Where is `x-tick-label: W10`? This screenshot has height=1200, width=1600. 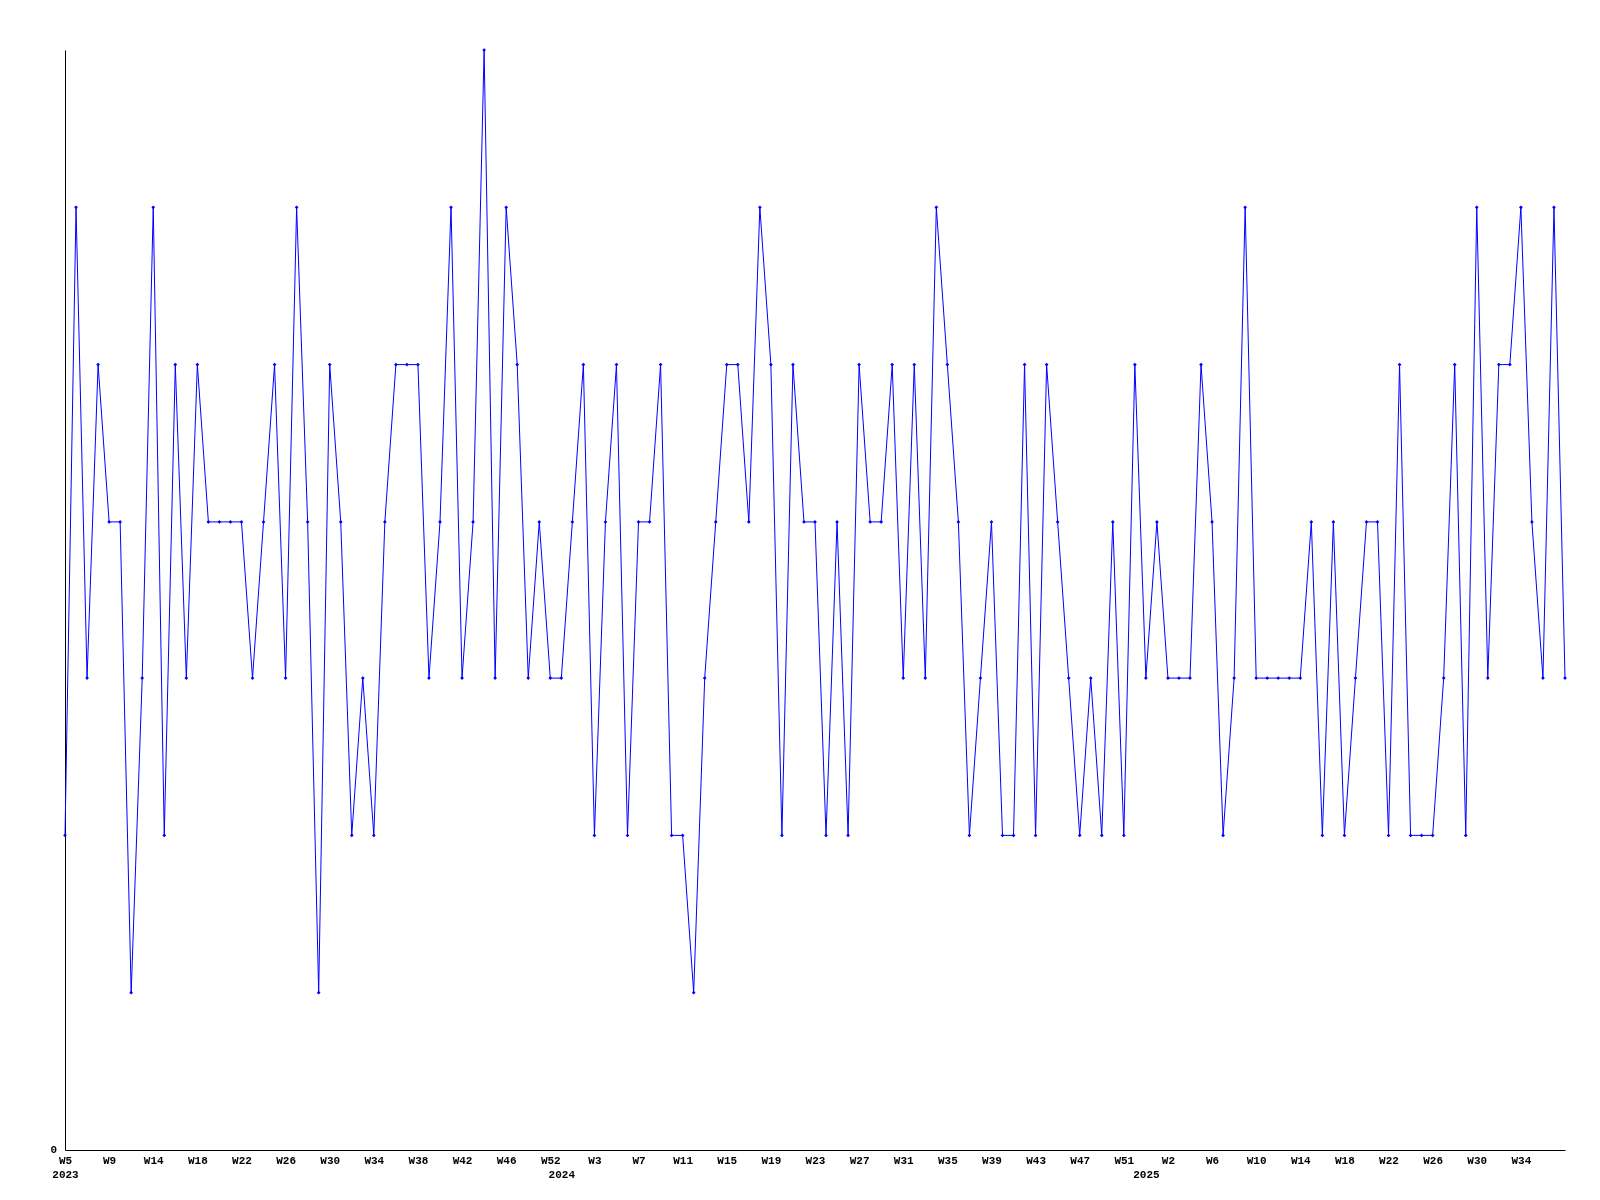
x-tick-label: W10 is located at coordinates (1256, 1160).